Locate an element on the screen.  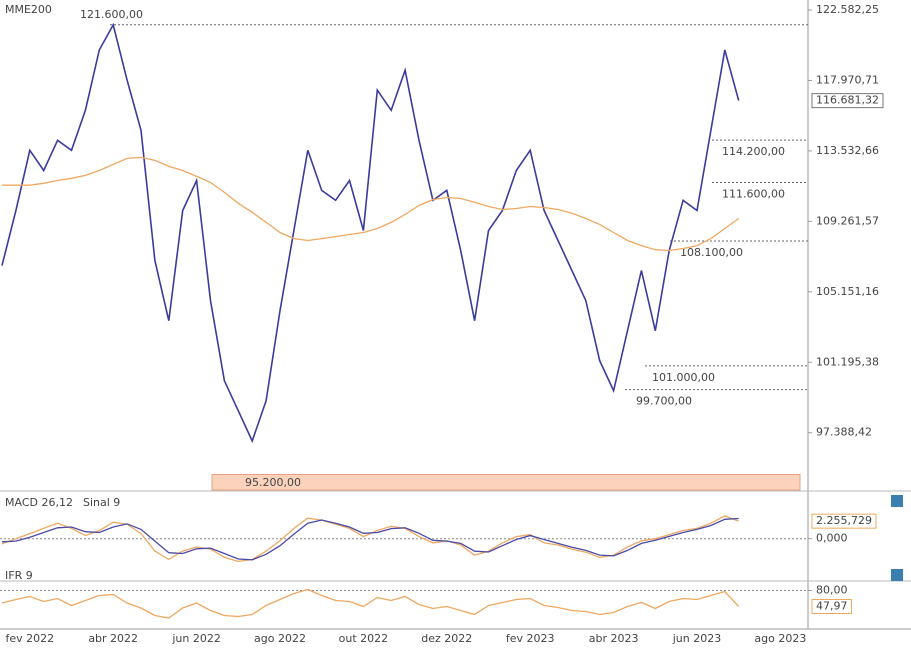
value-label: 47,97 is located at coordinates (832, 606).